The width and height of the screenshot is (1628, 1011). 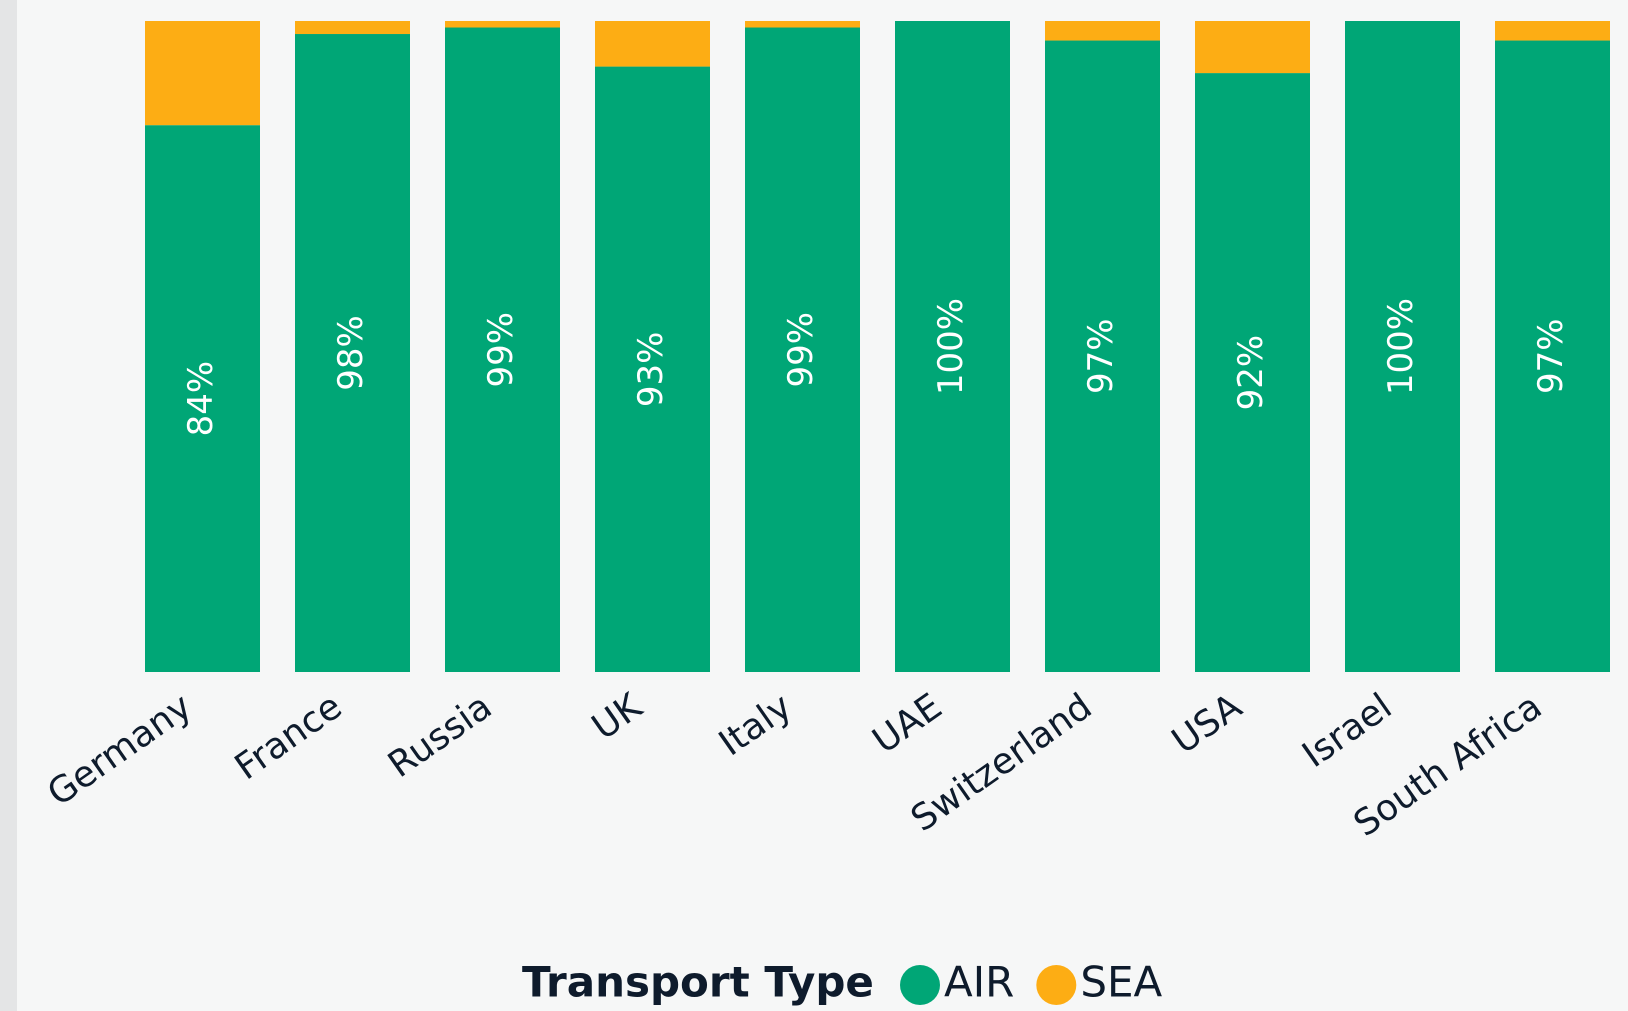 I want to click on x-tick-label: France, so click(x=289, y=737).